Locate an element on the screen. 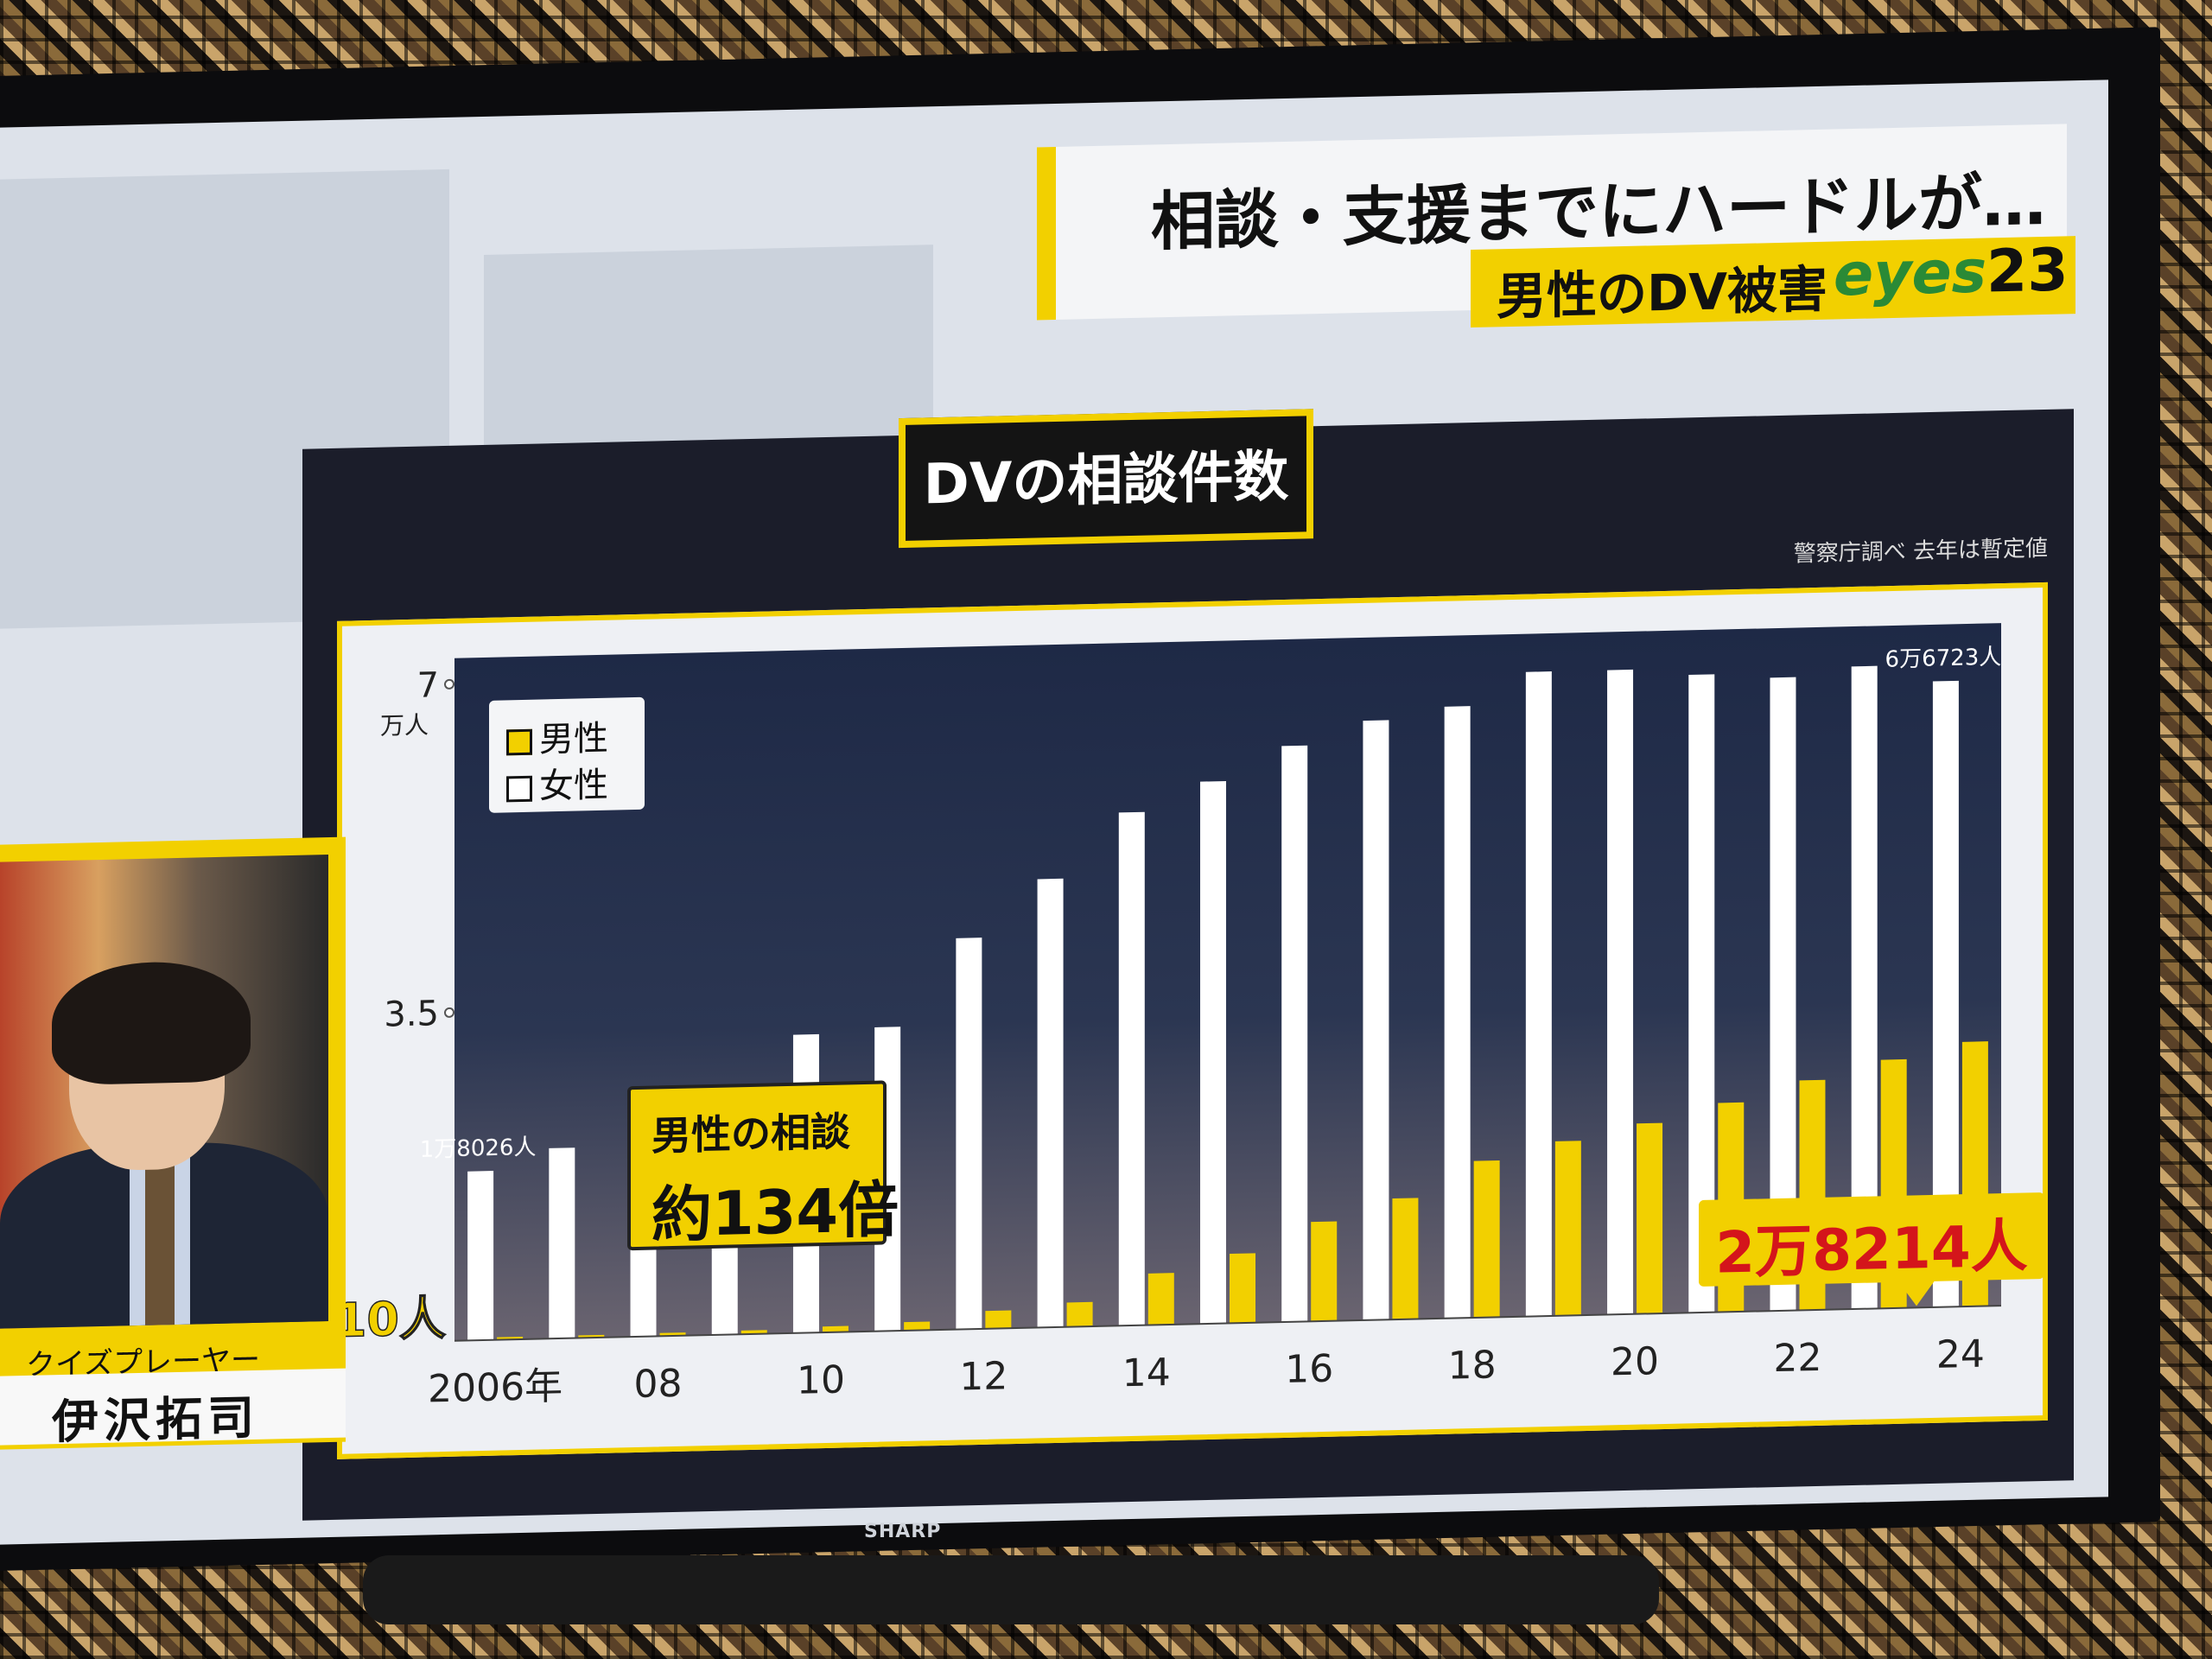  ratio-callout-line2: 約134倍 is located at coordinates (775, 1212).